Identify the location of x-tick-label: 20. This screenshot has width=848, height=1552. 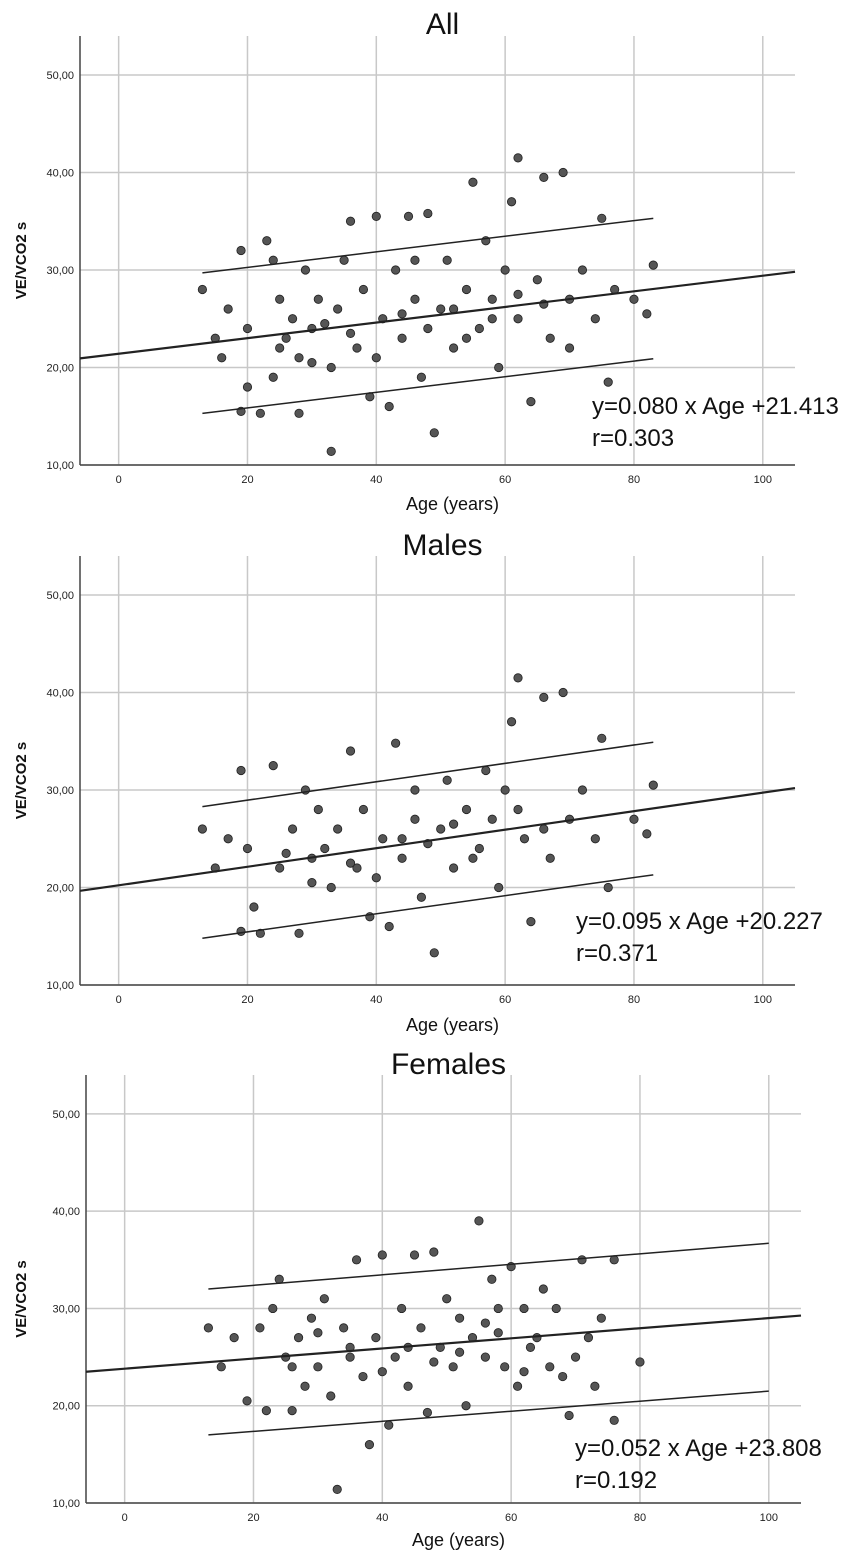
(247, 480).